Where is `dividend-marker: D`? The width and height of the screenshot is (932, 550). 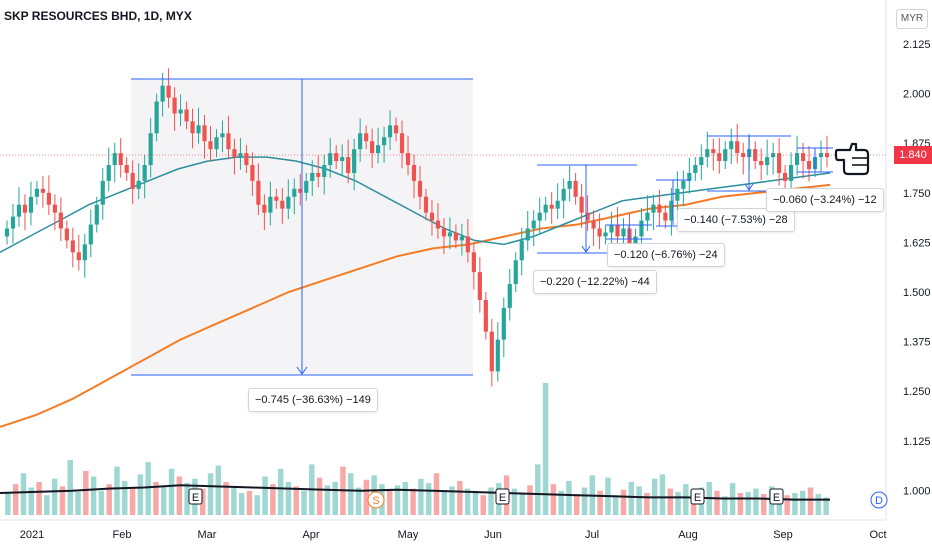 dividend-marker: D is located at coordinates (879, 500).